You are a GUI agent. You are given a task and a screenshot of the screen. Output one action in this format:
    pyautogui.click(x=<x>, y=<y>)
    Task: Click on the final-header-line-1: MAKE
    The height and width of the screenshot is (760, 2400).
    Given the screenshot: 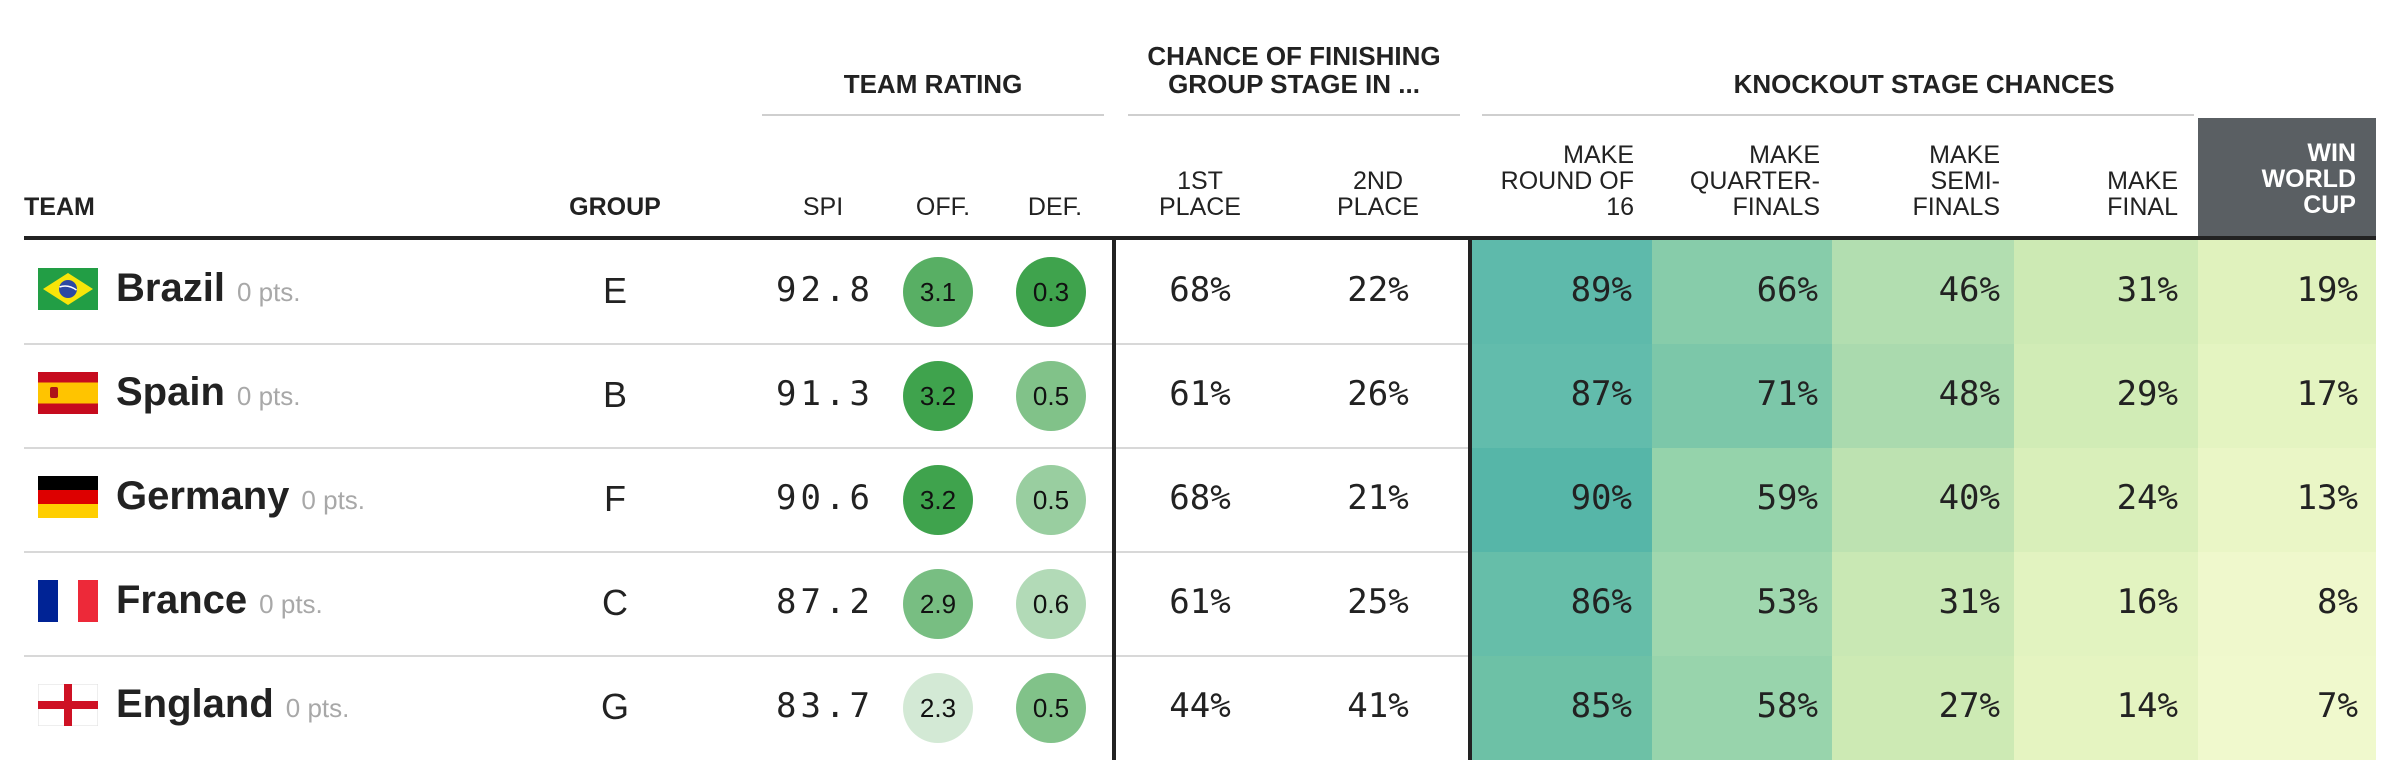 What is the action you would take?
    pyautogui.click(x=2142, y=181)
    